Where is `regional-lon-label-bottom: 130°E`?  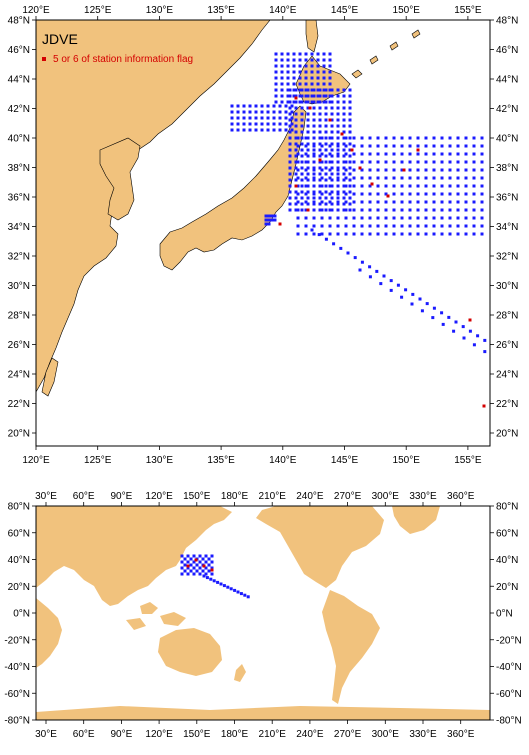
regional-lon-label-bottom: 130°E is located at coordinates (160, 460).